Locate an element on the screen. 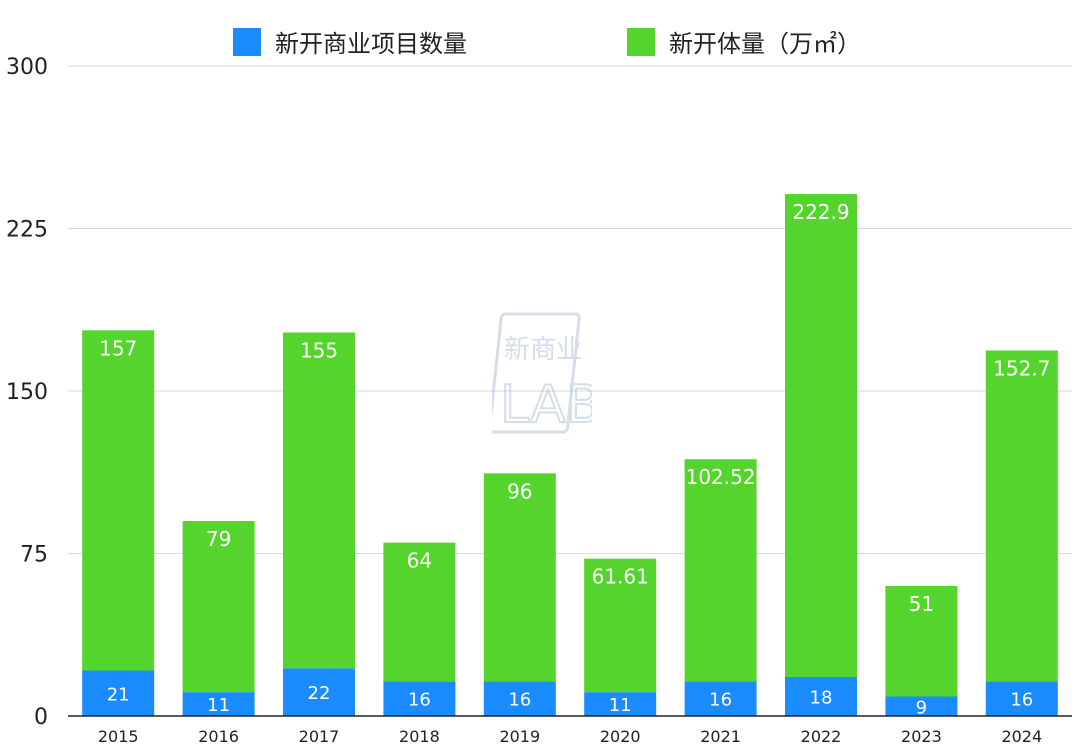 The image size is (1080, 755). y-tick-label: 0 is located at coordinates (41, 717).